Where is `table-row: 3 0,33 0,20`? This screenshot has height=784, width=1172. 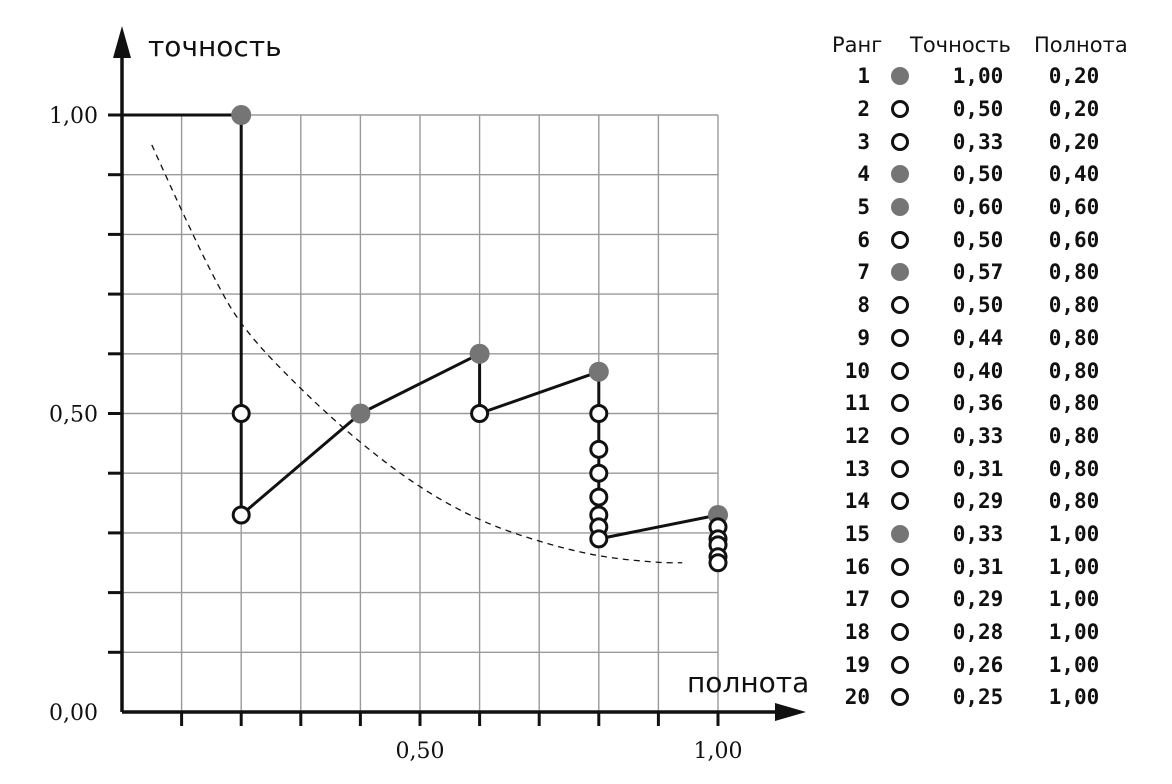 table-row: 3 0,33 0,20 is located at coordinates (991, 141).